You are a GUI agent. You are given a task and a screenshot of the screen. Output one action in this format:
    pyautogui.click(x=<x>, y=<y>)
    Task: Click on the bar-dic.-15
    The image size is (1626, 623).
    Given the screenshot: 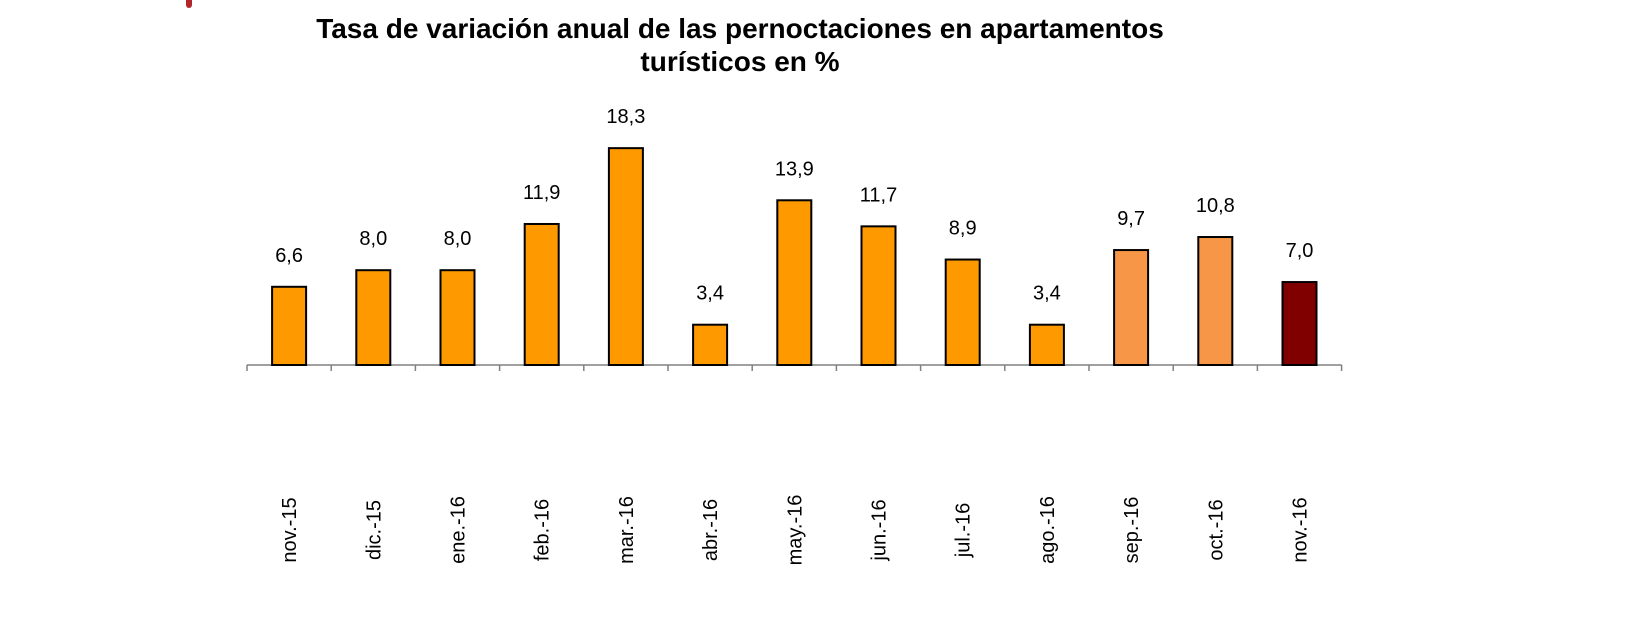 What is the action you would take?
    pyautogui.click(x=373, y=318)
    